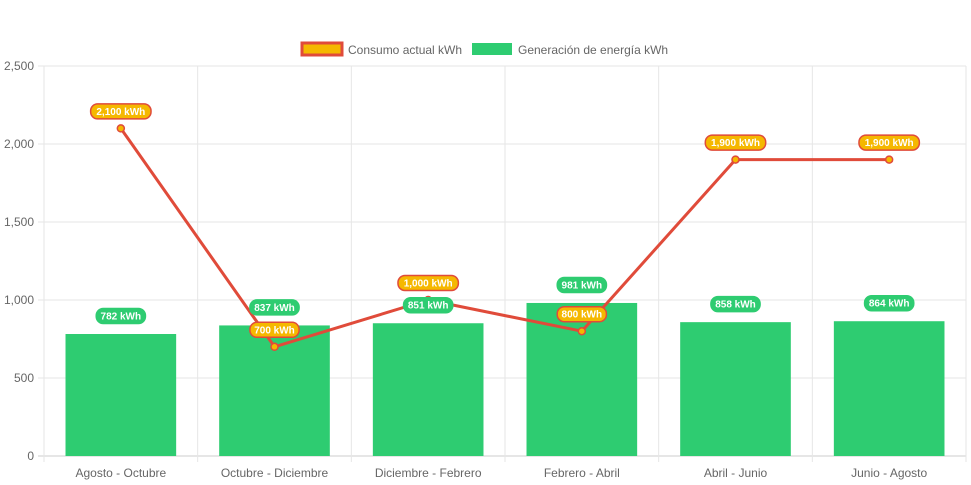 The image size is (971, 485). What do you see at coordinates (120, 473) in the screenshot?
I see `x-tick-label: Agosto - Octubre` at bounding box center [120, 473].